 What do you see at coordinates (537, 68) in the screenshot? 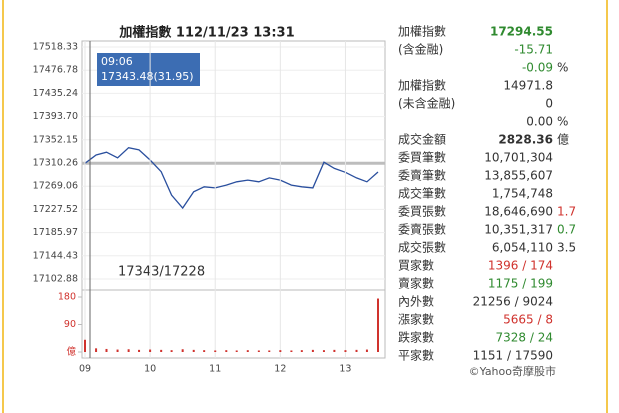
I see `stat-value: -0.09` at bounding box center [537, 68].